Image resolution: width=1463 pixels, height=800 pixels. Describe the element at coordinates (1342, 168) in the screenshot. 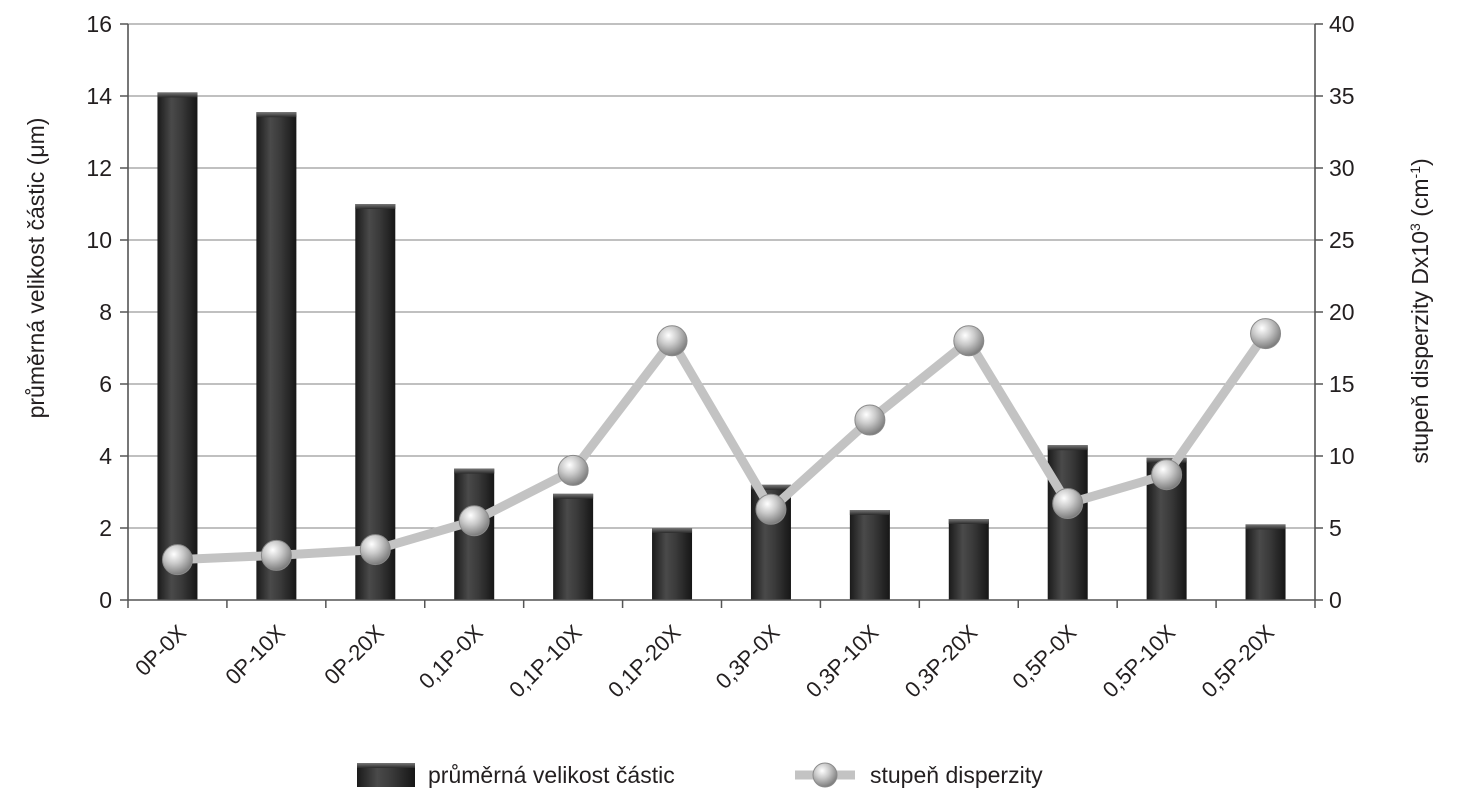

I see `y2-tick-label: 30` at that location.